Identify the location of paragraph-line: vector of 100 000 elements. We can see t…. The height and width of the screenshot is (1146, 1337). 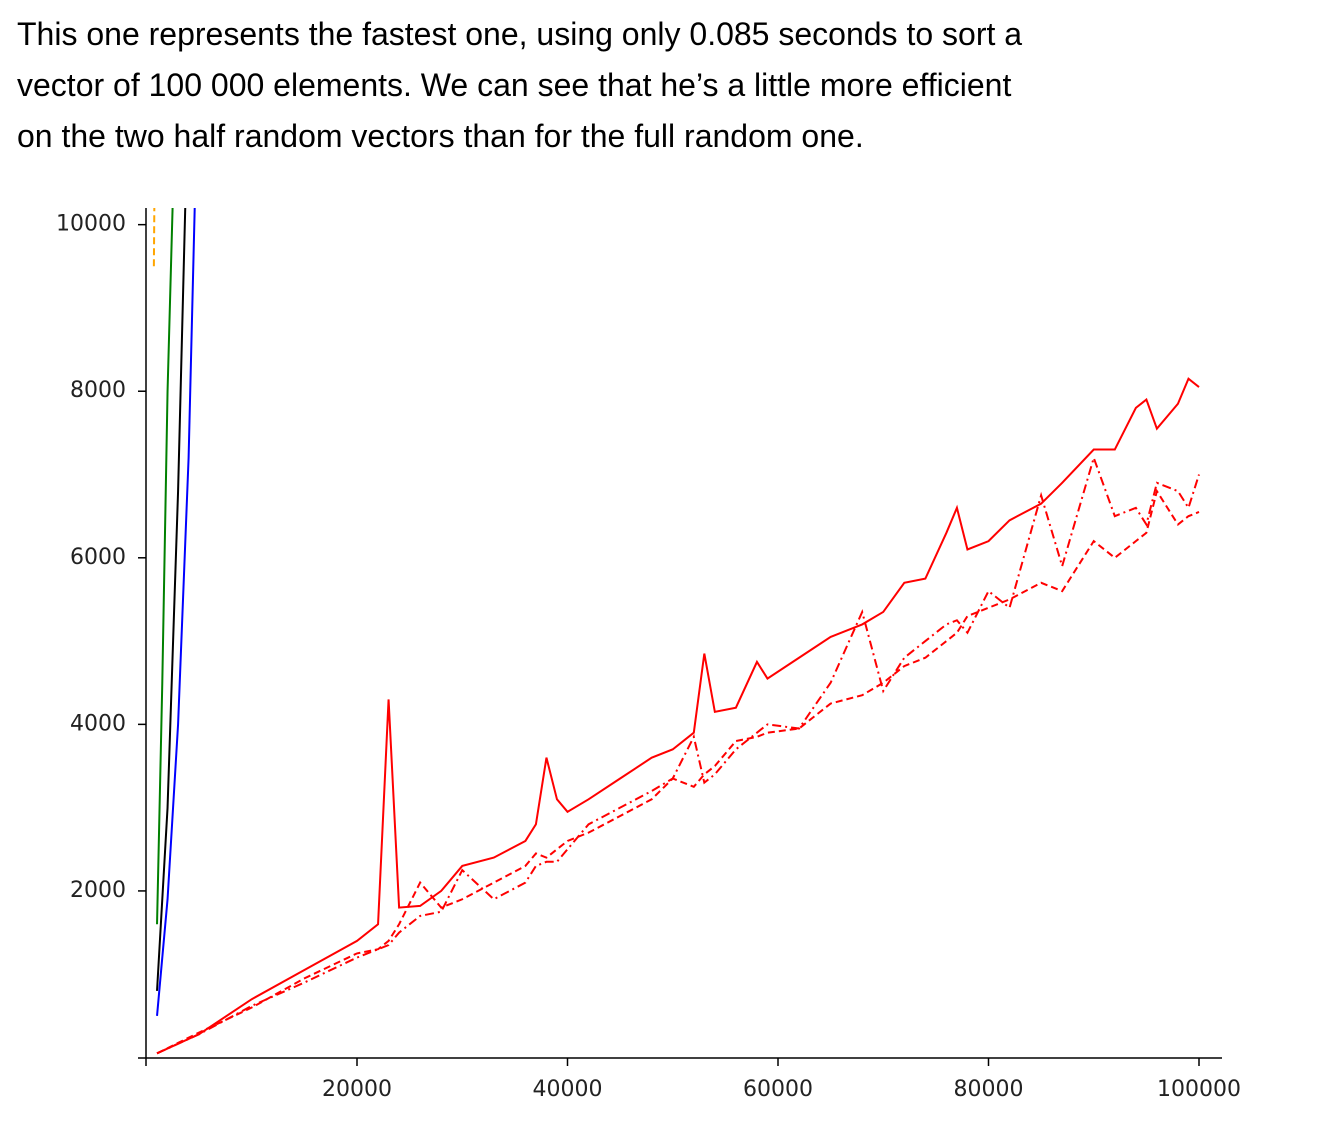
(514, 85).